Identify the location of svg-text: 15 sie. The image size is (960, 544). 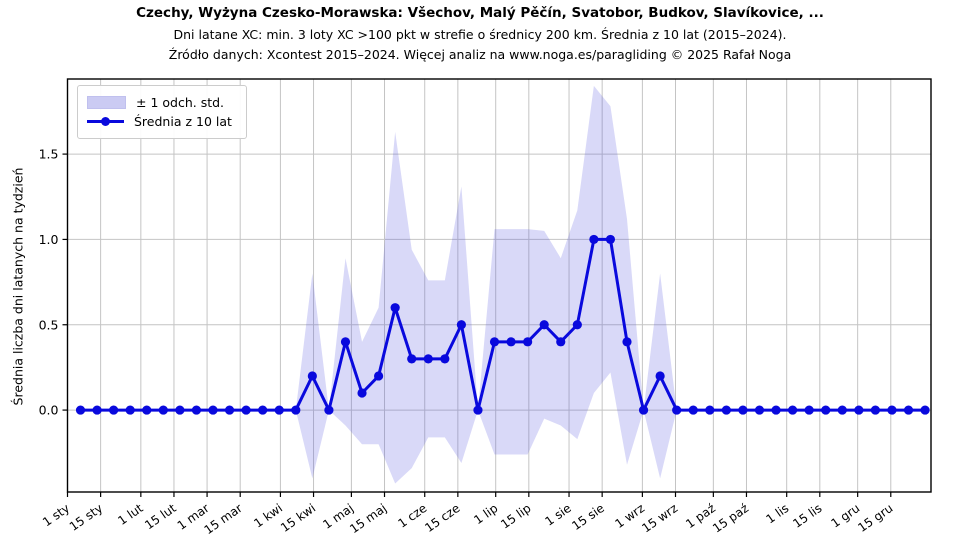
(588, 517).